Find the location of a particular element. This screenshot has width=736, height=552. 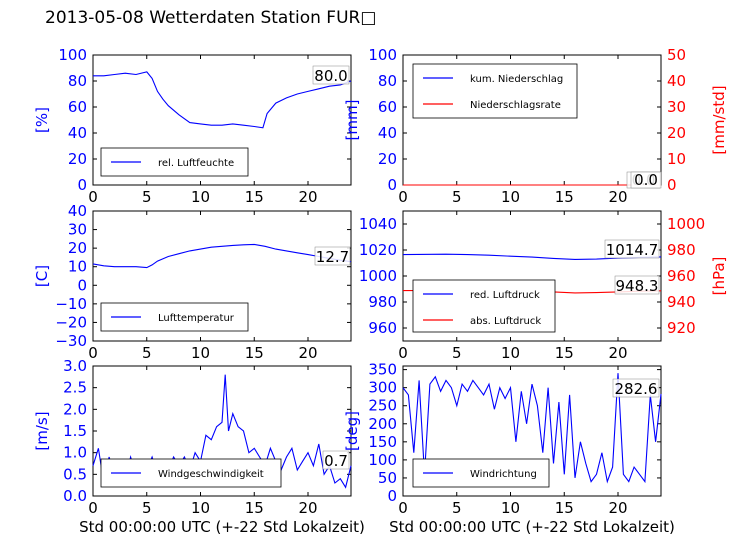

legend: rel. Luftfeuchte is located at coordinates (174, 162).